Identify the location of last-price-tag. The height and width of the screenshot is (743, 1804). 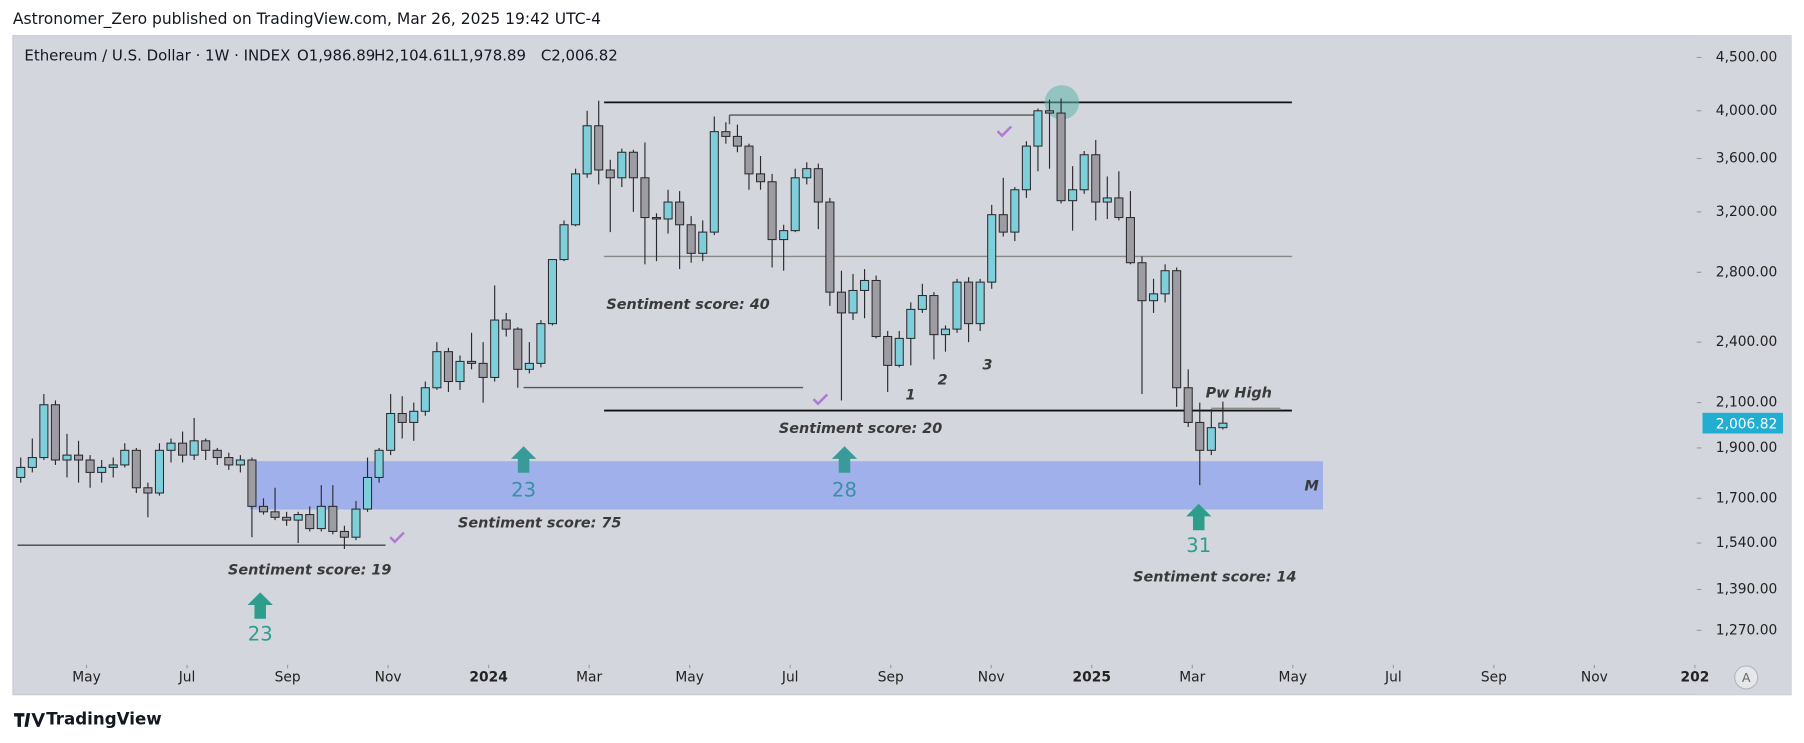
(1743, 423).